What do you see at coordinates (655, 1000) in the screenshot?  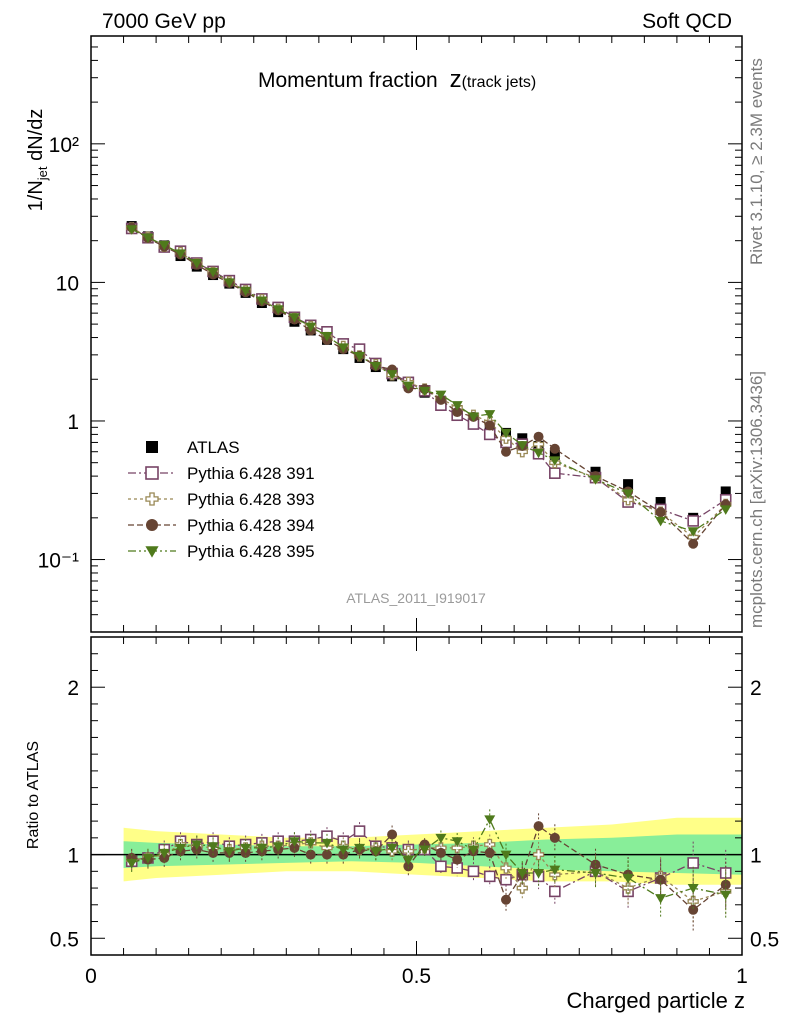 I see `x-axis-label: Charged particle z` at bounding box center [655, 1000].